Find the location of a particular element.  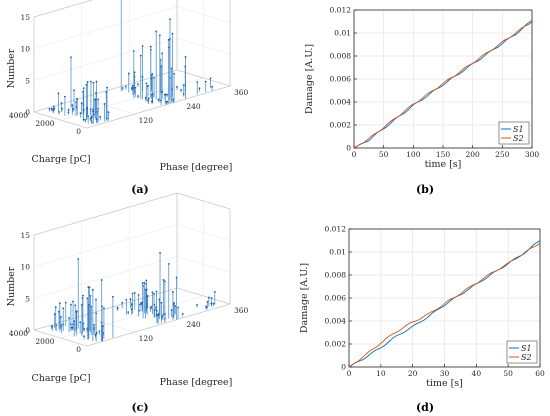

x-tick-label: 250 is located at coordinates (502, 154).